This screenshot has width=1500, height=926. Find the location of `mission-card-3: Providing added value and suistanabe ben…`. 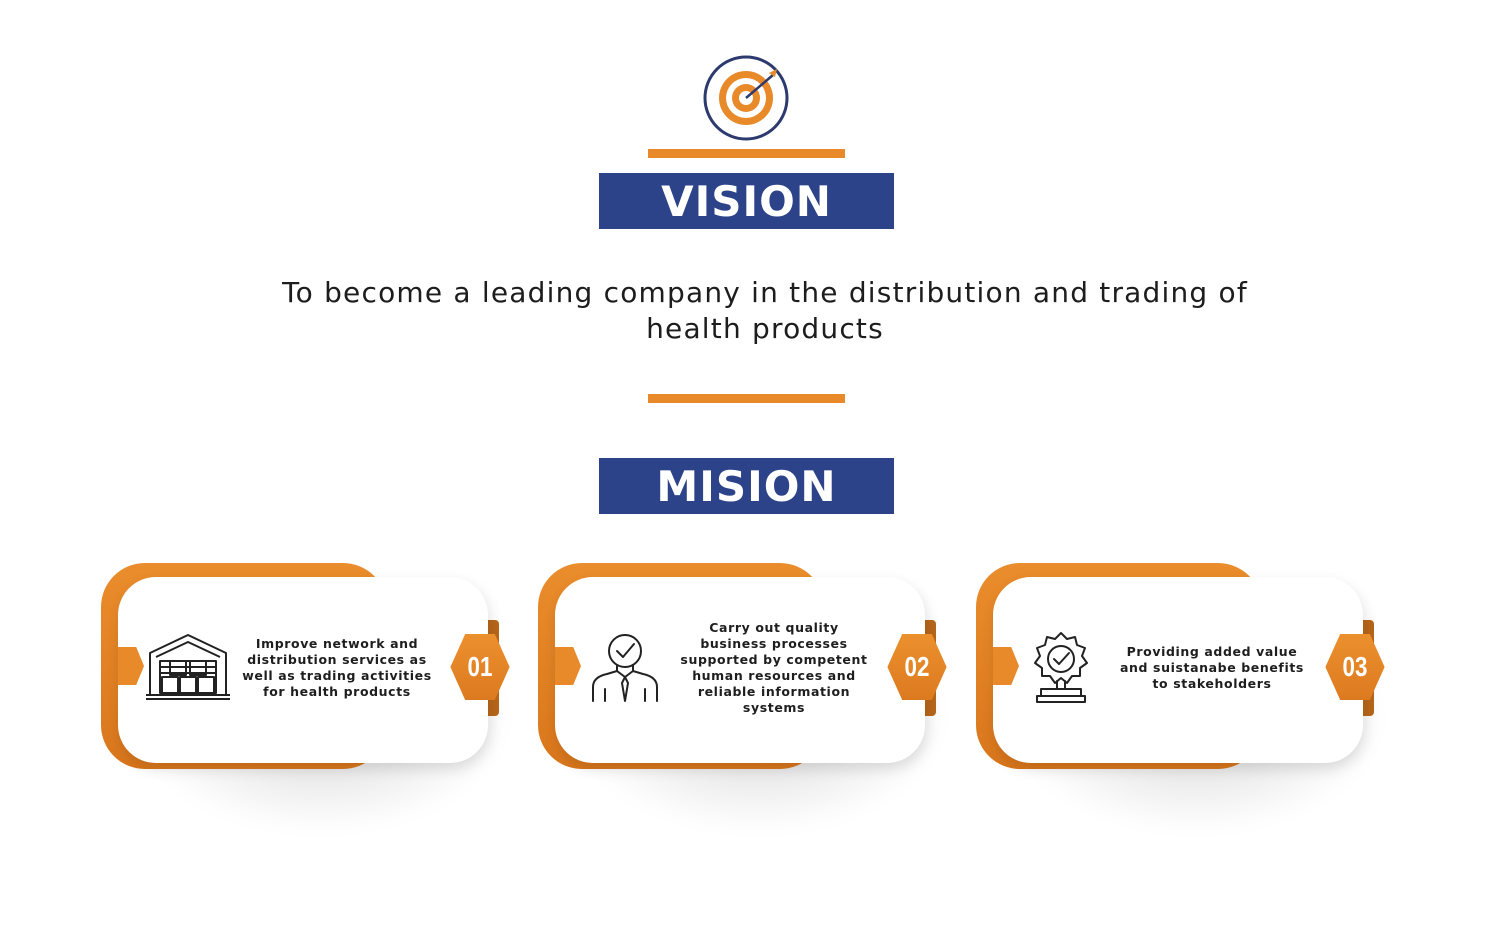

mission-card-3: Providing added value and suistanabe ben… is located at coordinates (1186, 698).